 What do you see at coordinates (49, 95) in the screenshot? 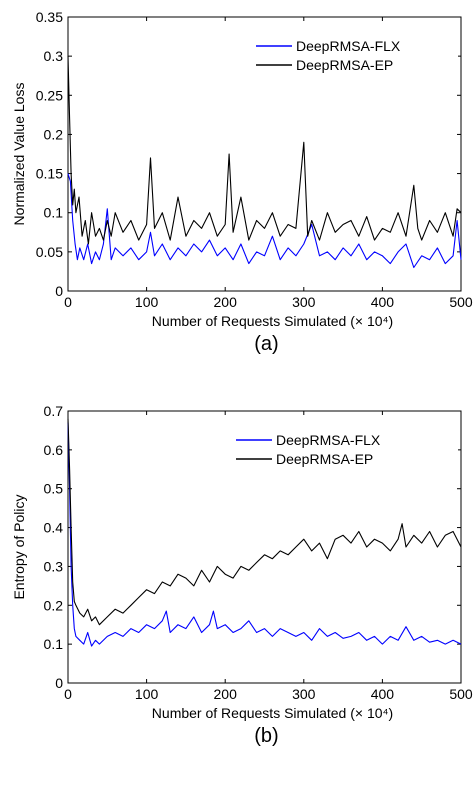
I see `y-tick-label: 0.25` at bounding box center [49, 95].